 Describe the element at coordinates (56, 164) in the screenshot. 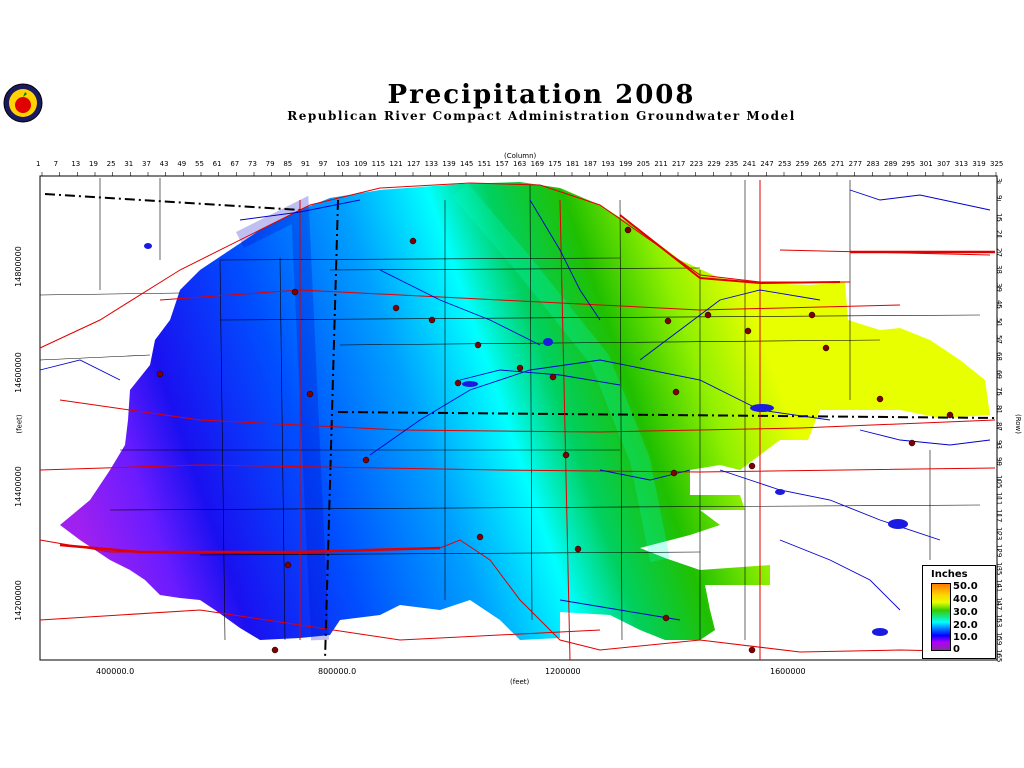

I see `column-tick-label: 7` at that location.